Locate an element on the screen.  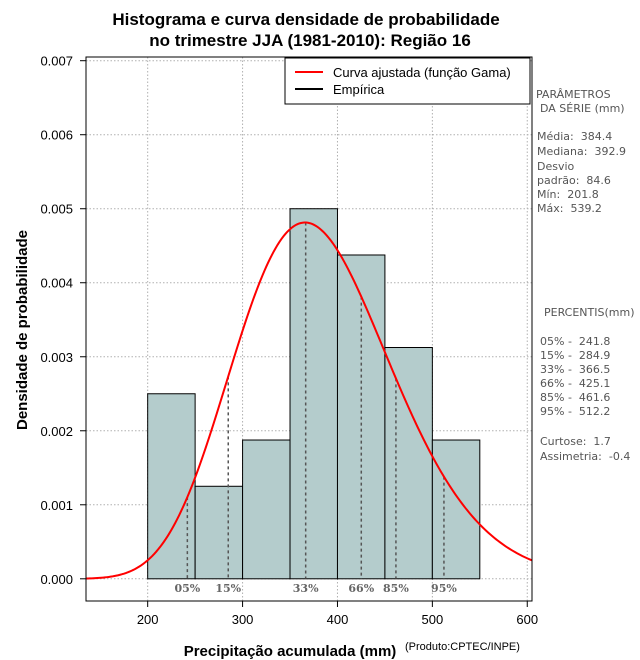
x-axis: 200 300 400 500 600 is located at coordinates (337, 614).